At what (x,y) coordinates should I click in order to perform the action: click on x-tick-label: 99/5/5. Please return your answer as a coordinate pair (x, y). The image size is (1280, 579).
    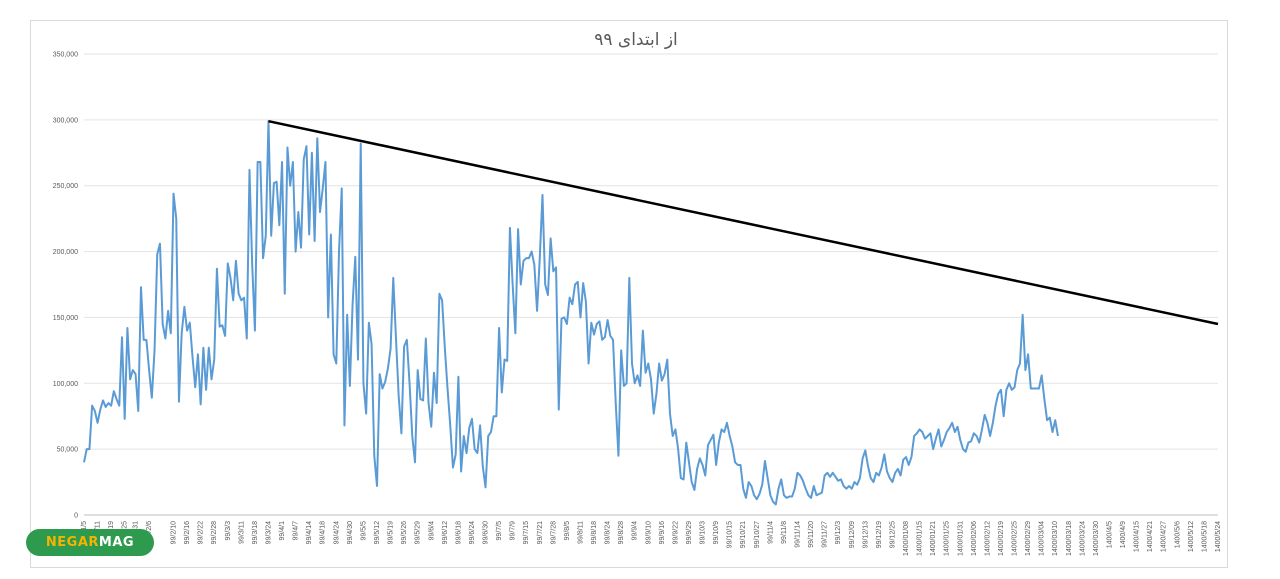
    Looking at the image, I should click on (363, 531).